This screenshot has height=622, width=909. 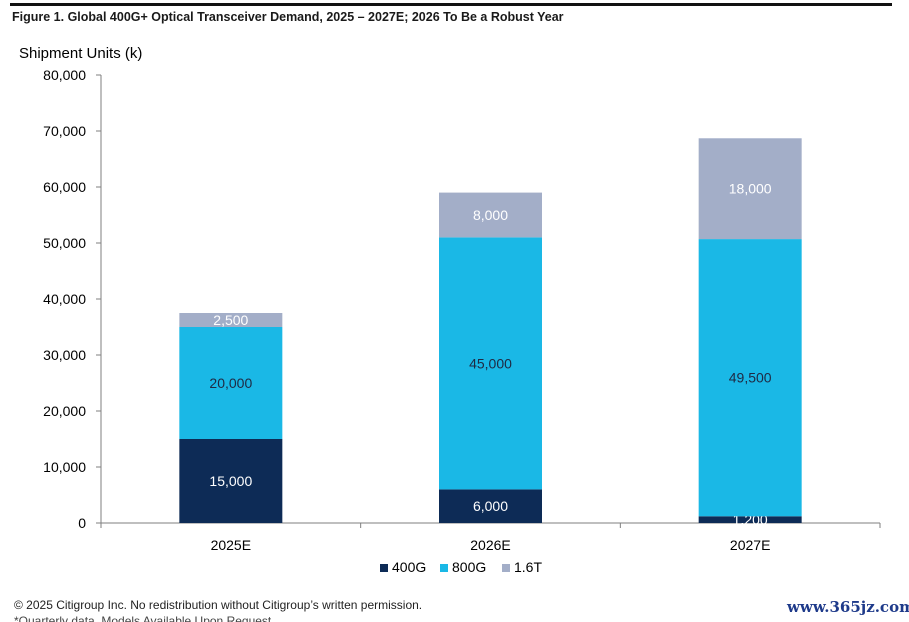 What do you see at coordinates (64, 355) in the screenshot?
I see `y-tick-label: 30,000` at bounding box center [64, 355].